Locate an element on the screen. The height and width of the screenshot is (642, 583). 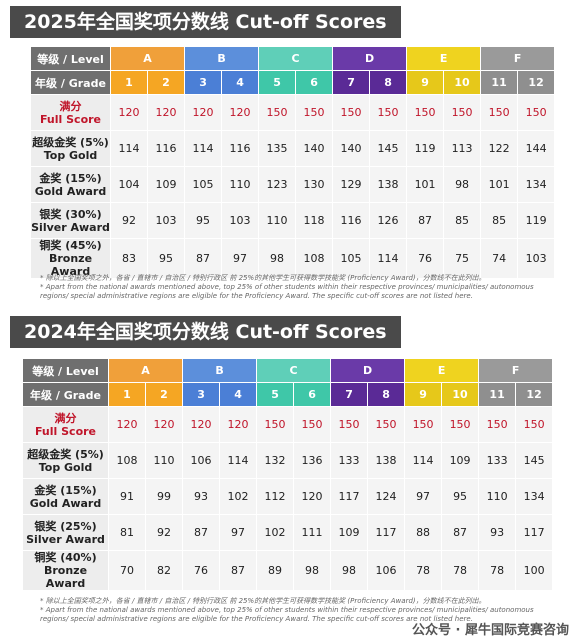
score-cell: 145 is located at coordinates (388, 148).